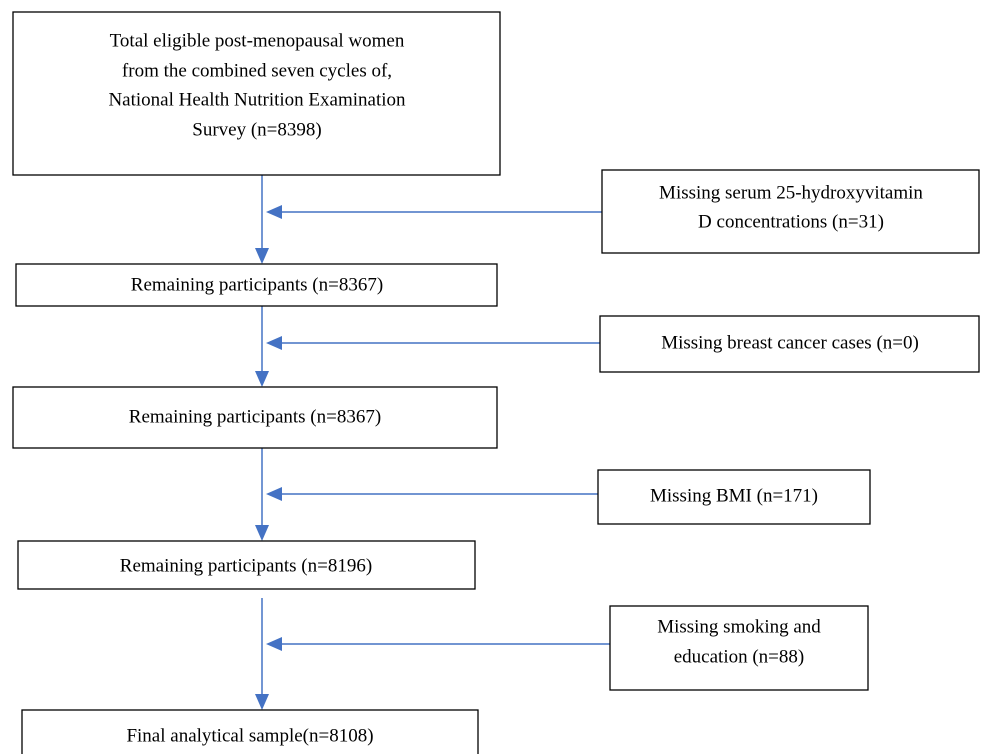  I want to click on box-text: Total eligible post-menopausal women, so click(257, 40).